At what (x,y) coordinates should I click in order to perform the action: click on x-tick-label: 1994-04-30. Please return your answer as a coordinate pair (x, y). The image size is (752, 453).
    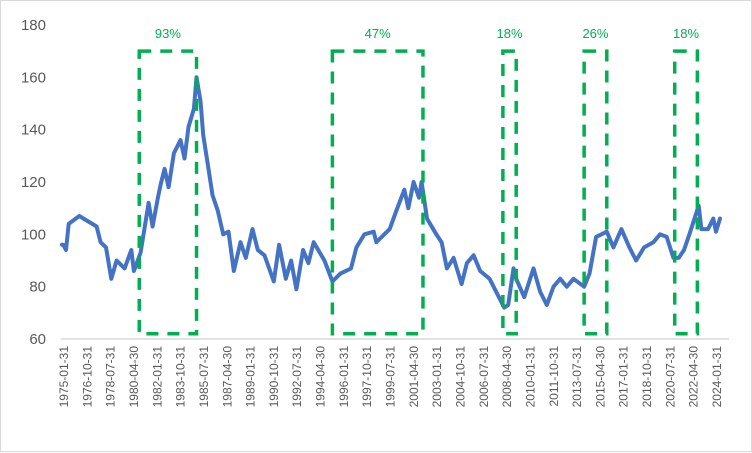
    Looking at the image, I should click on (321, 377).